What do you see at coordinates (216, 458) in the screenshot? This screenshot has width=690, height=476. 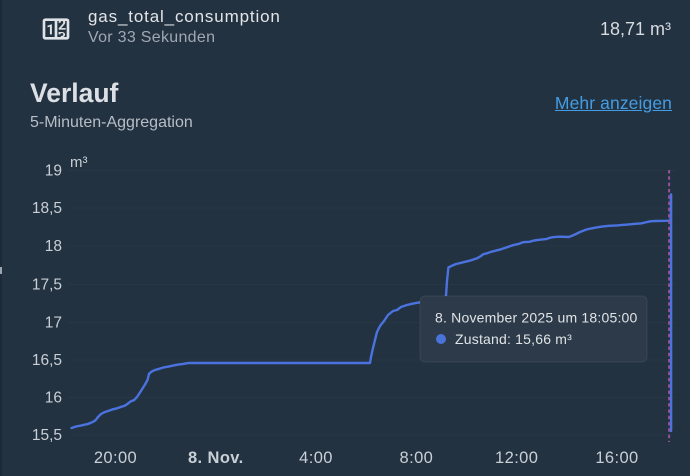 I see `svg-text: 8. Nov.` at bounding box center [216, 458].